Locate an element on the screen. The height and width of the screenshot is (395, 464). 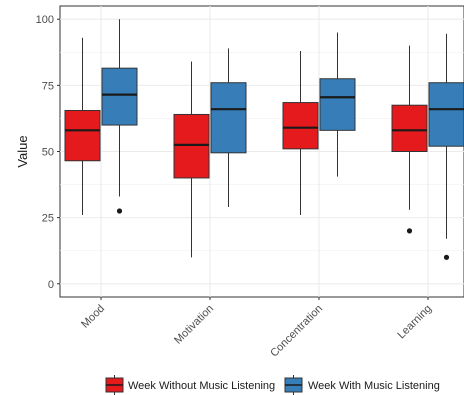
x-tick-label: Concentration is located at coordinates (296, 331).